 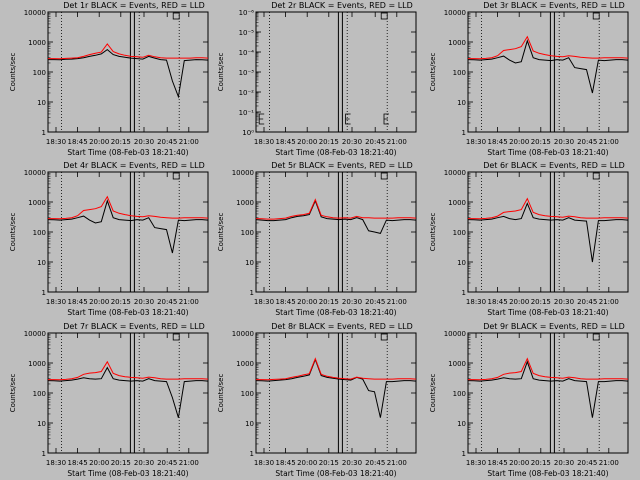 What do you see at coordinates (134, 5) in the screenshot?
I see `panel-title: Det 1r BLACK = Events, RED = LLD` at bounding box center [134, 5].